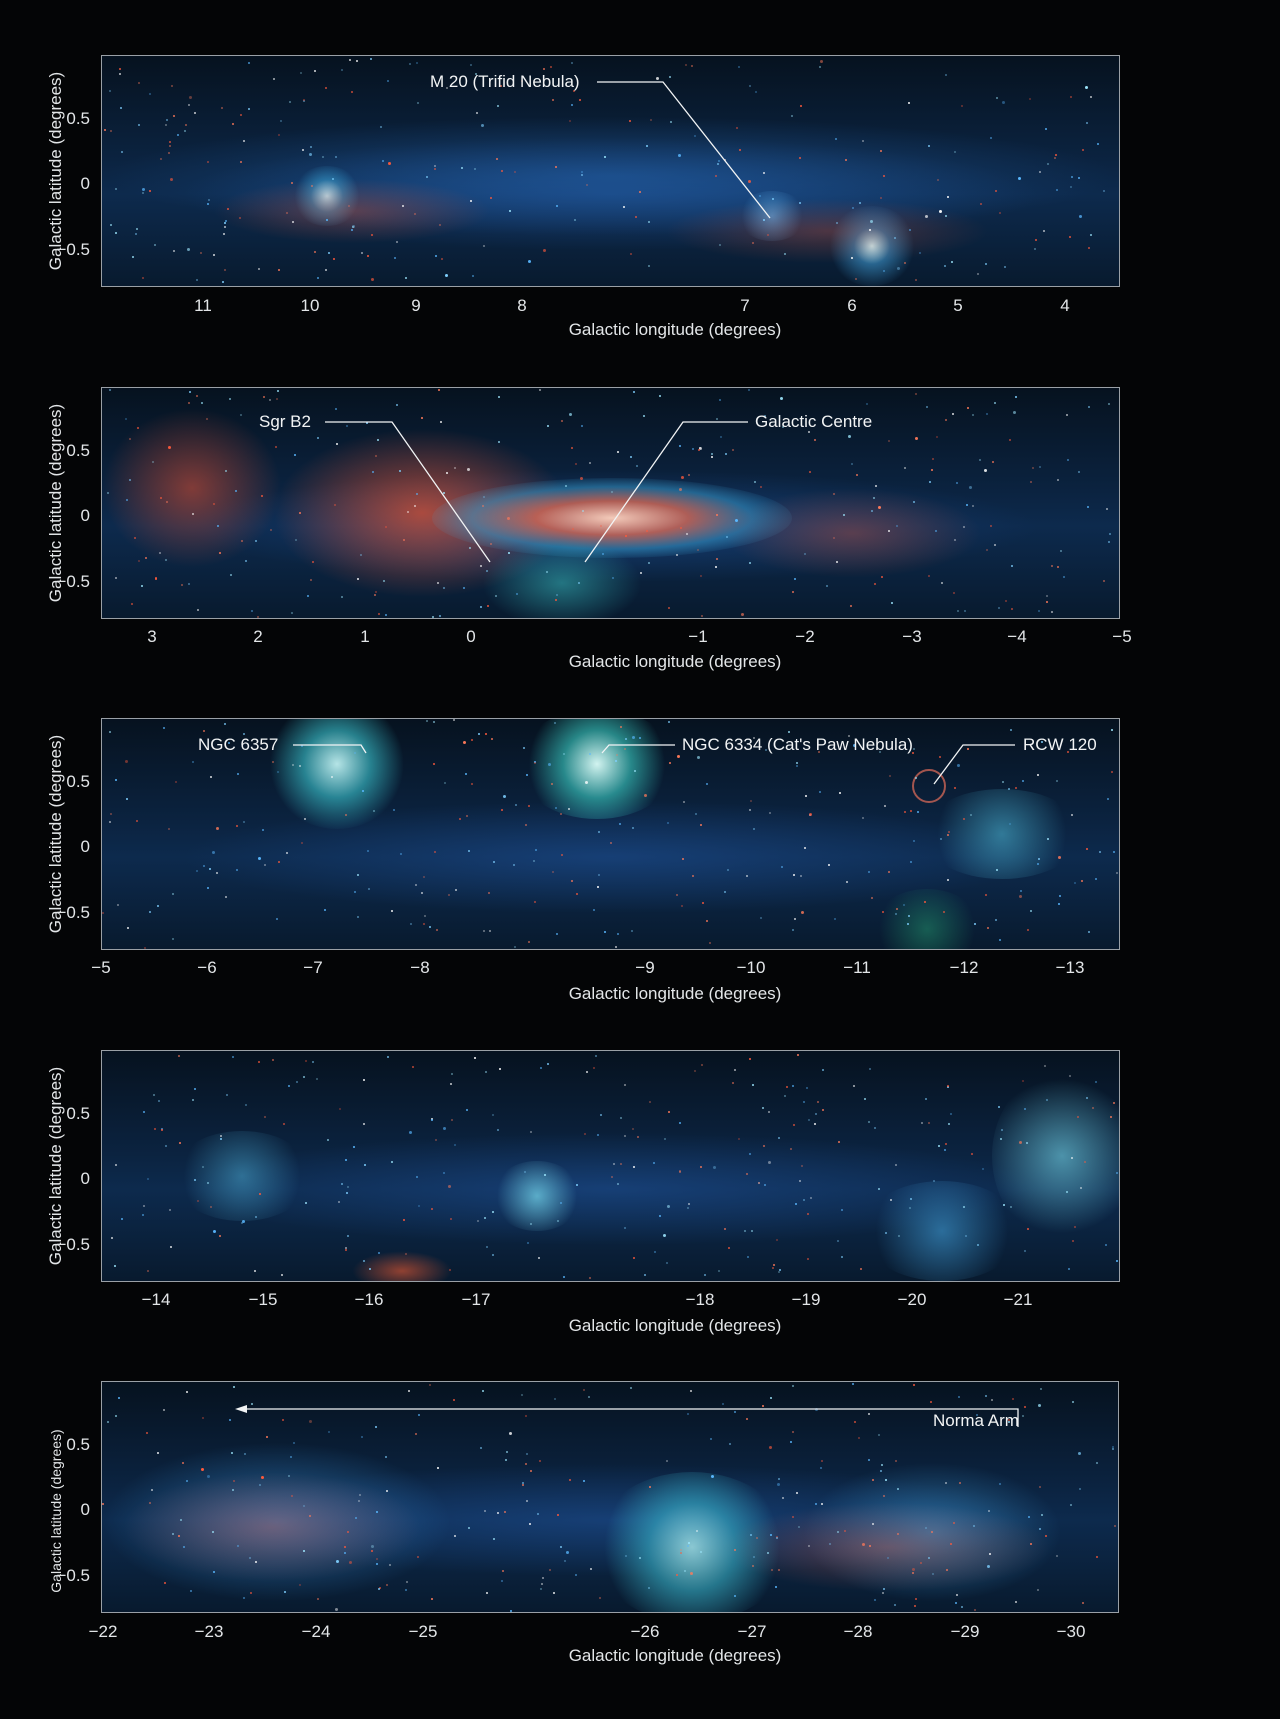 Image resolution: width=1280 pixels, height=1719 pixels. I want to click on x-tick: −20, so click(912, 1299).